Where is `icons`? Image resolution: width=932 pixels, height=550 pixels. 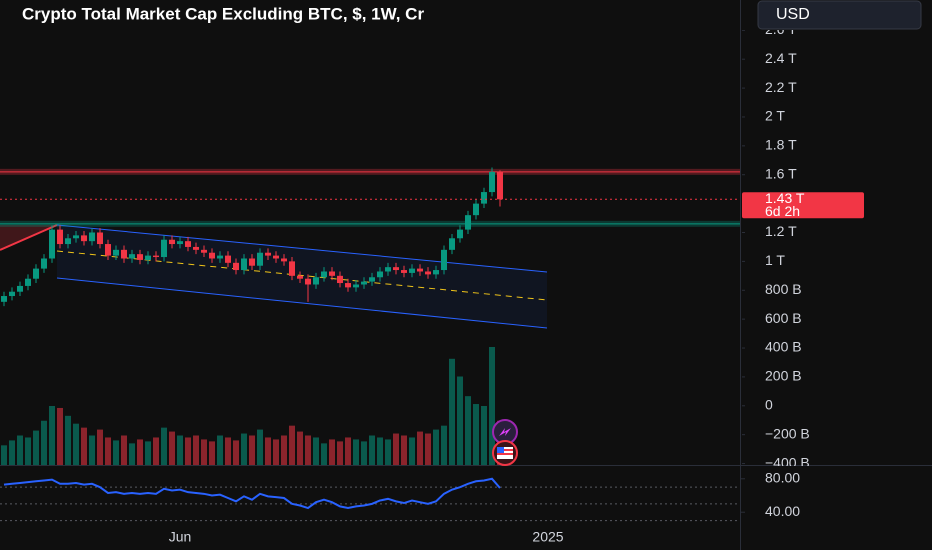 icons is located at coordinates (505, 442).